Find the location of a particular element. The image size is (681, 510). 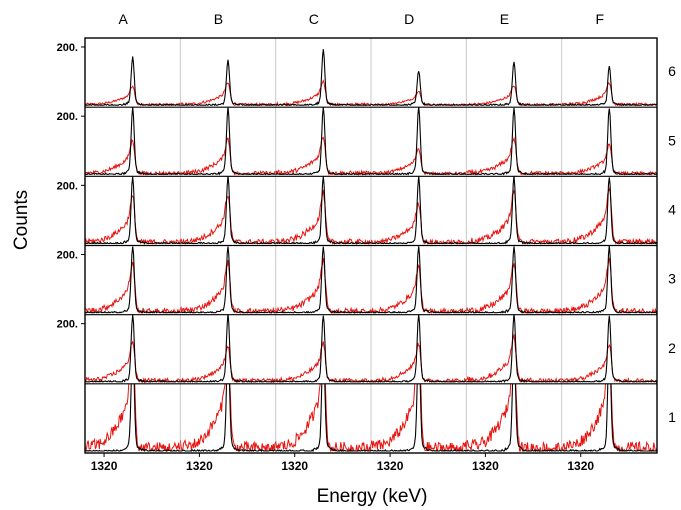

row-label: 1 is located at coordinates (672, 417).